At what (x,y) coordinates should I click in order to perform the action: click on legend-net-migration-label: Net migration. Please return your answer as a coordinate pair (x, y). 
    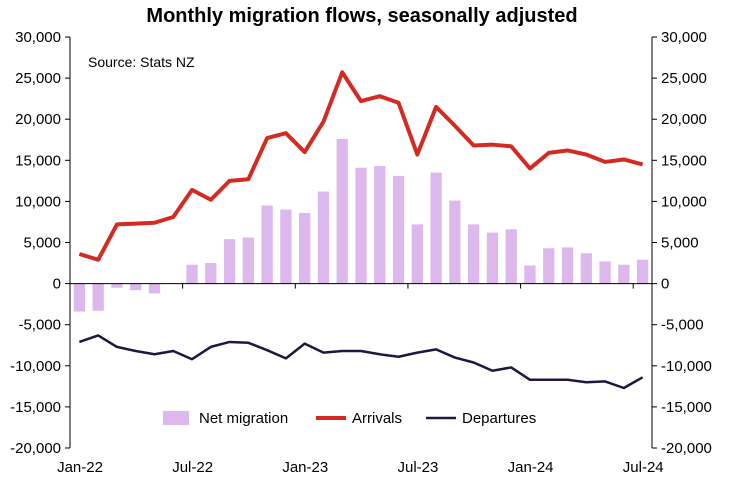
    Looking at the image, I should click on (243, 418).